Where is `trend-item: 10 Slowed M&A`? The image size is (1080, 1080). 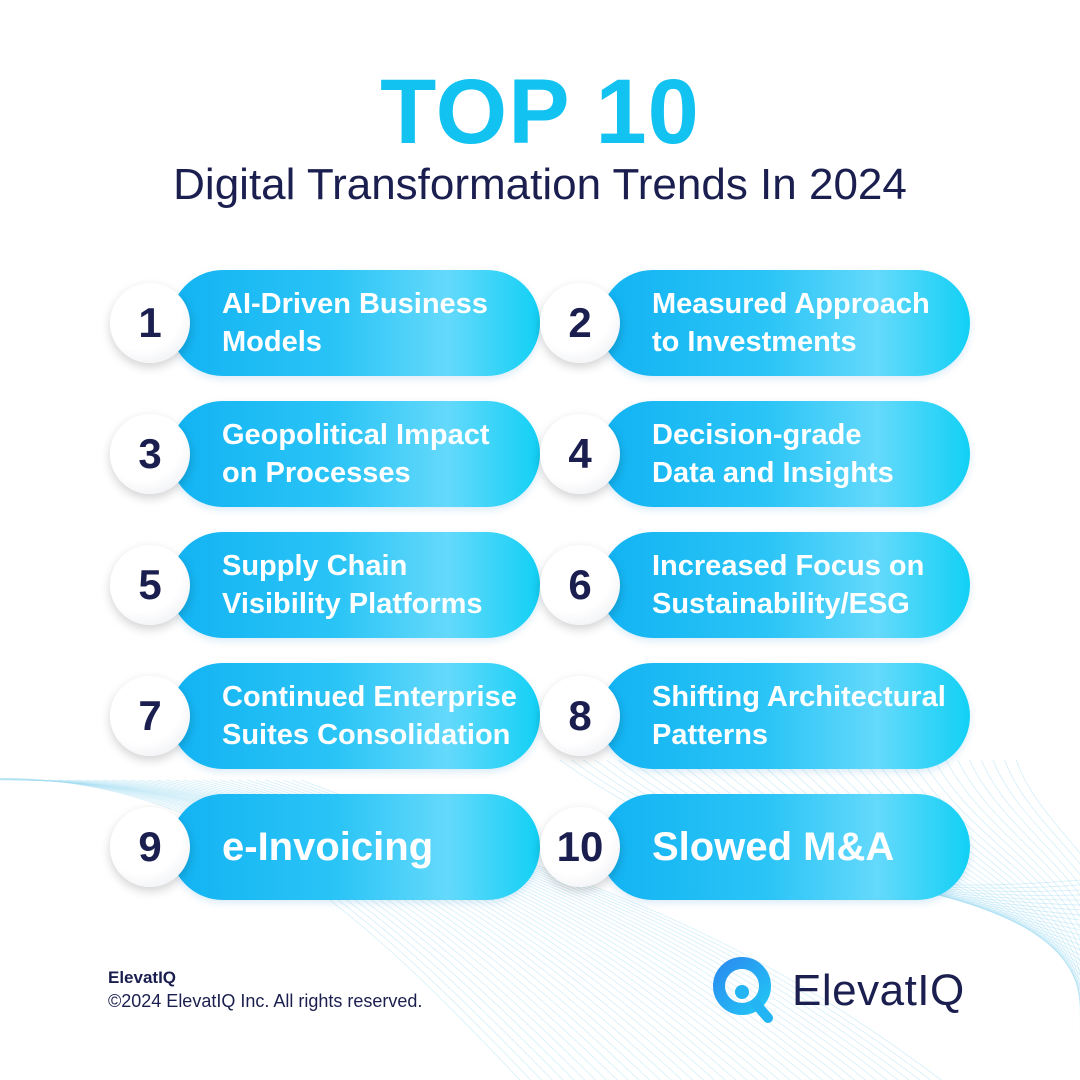 trend-item: 10 Slowed M&A is located at coordinates (755, 847).